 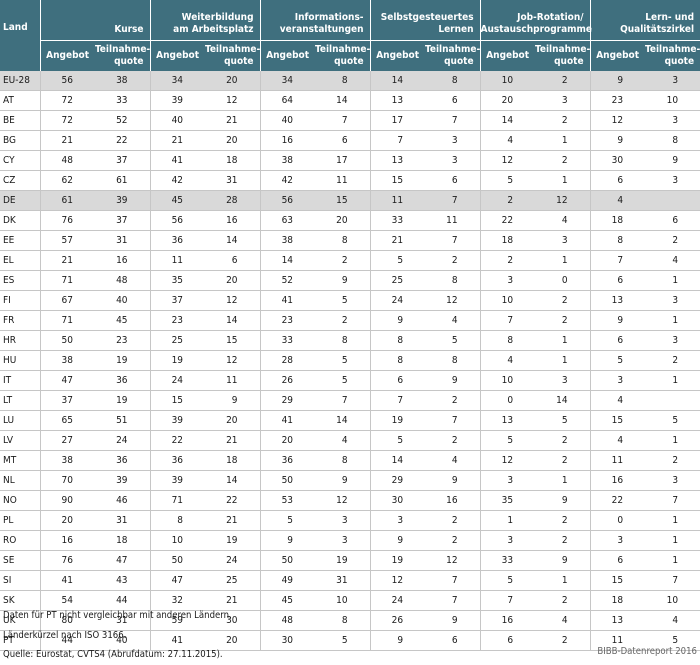 I want to click on cell-angebot: 7, so click(x=398, y=400).